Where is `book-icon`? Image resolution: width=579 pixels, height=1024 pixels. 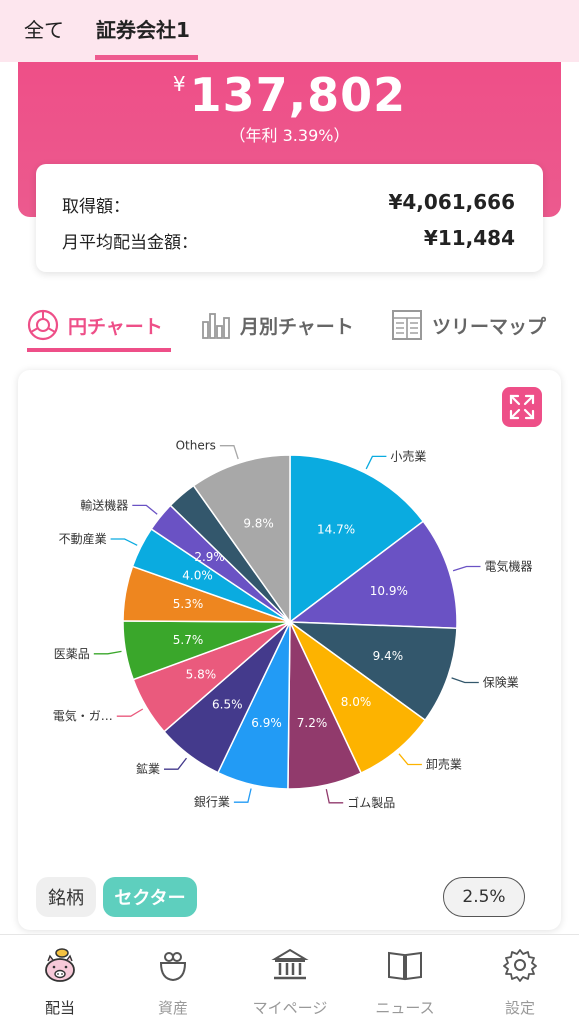 book-icon is located at coordinates (405, 966).